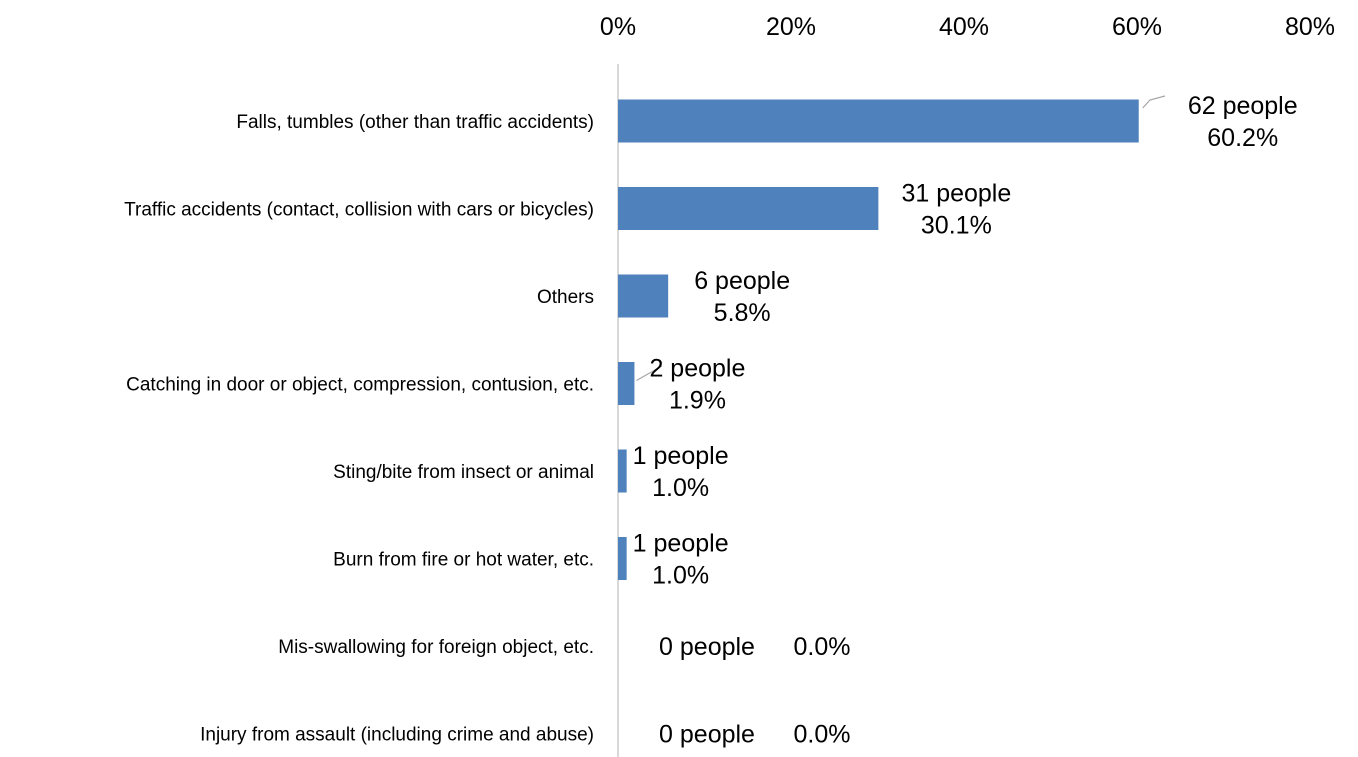 This screenshot has height=757, width=1358. What do you see at coordinates (463, 472) in the screenshot?
I see `category-label: Sting/bite from insect or animal` at bounding box center [463, 472].